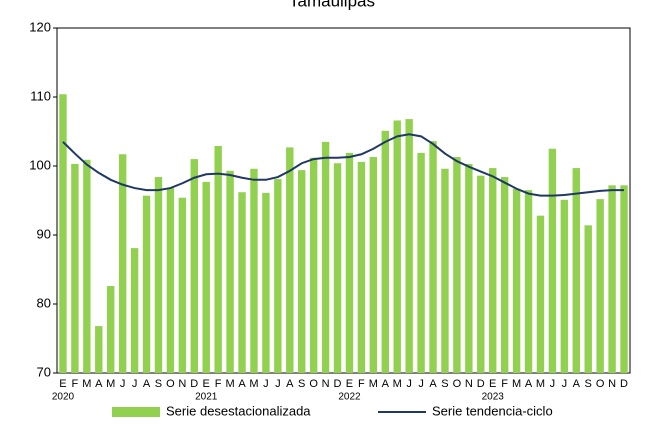 This screenshot has height=427, width=646. I want to click on year-label: 2022, so click(349, 397).